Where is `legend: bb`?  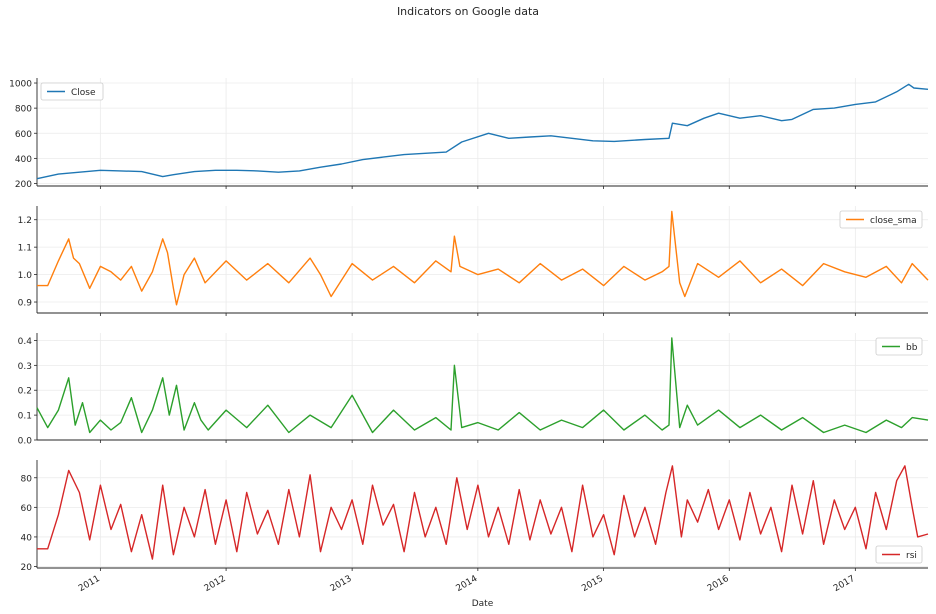 legend: bb is located at coordinates (899, 346).